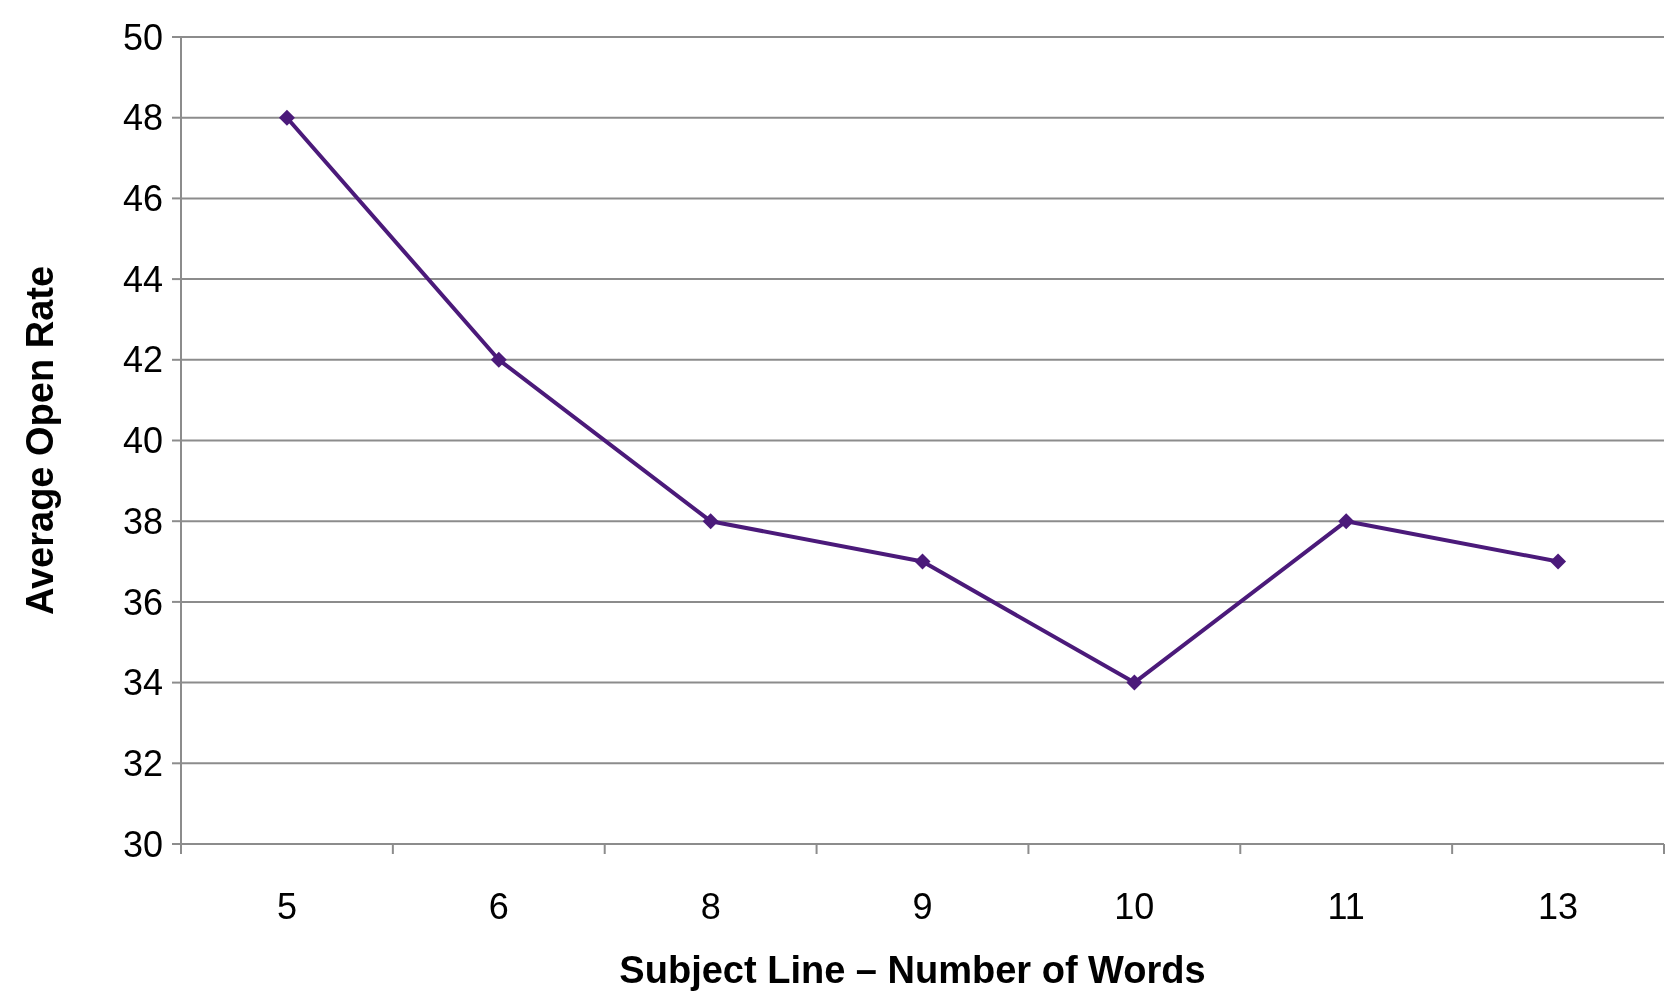 Image resolution: width=1675 pixels, height=1000 pixels. Describe the element at coordinates (1346, 906) in the screenshot. I see `x-tick-label: 11` at that location.